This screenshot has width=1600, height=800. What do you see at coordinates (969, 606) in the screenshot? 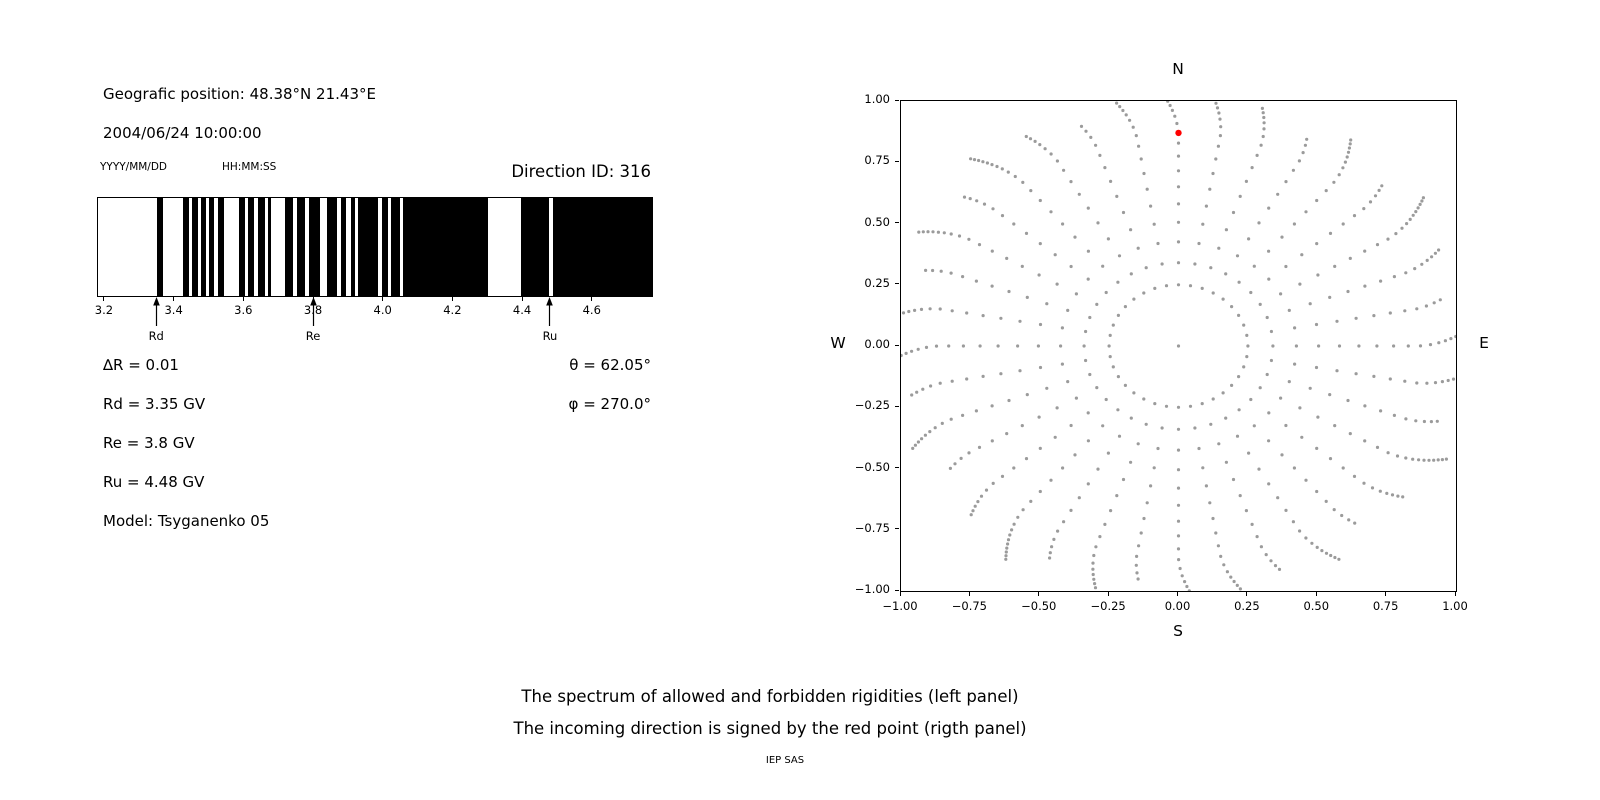
I see `x-tick-label: −0.75` at bounding box center [969, 606].